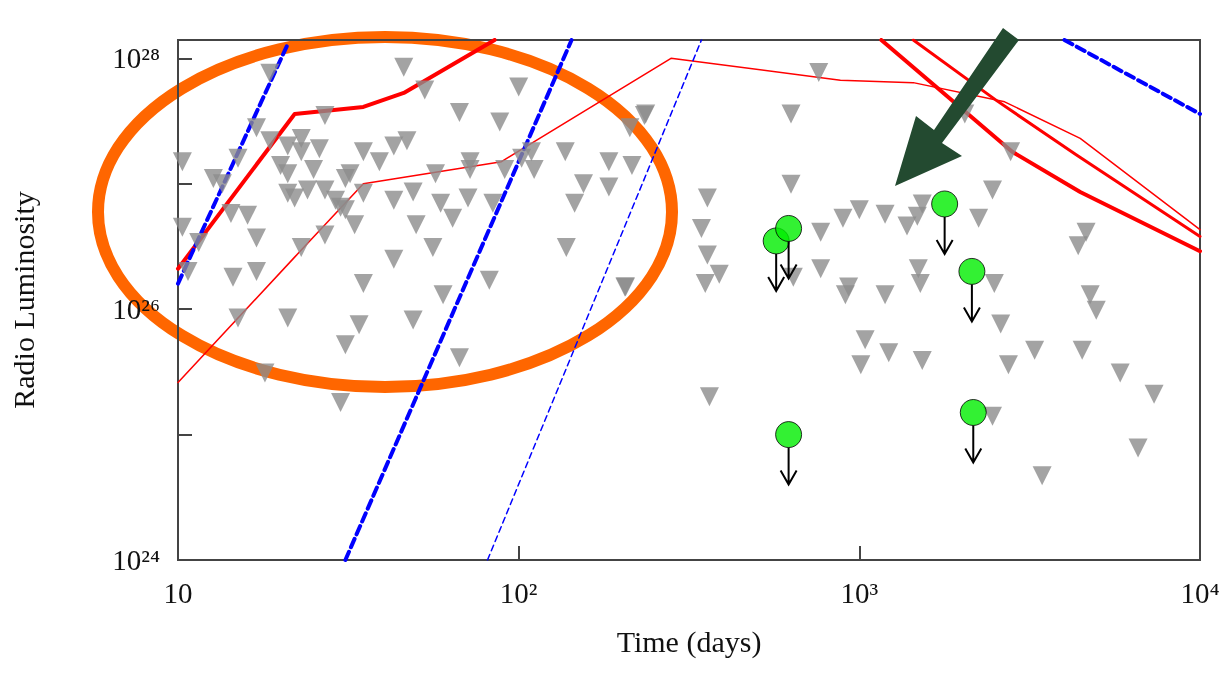 Image resolution: width=1232 pixels, height=676 pixels. I want to click on x-tick-label: 10², so click(518, 592).